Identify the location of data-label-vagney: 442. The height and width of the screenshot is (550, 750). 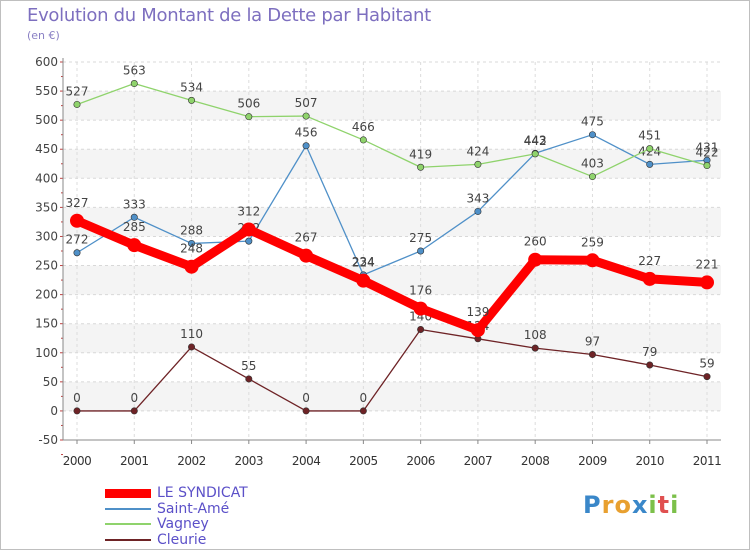
(535, 141).